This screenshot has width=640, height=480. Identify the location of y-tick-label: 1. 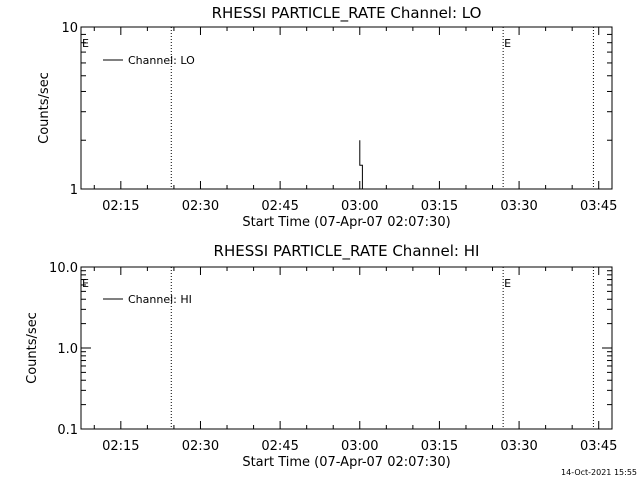
(74, 190).